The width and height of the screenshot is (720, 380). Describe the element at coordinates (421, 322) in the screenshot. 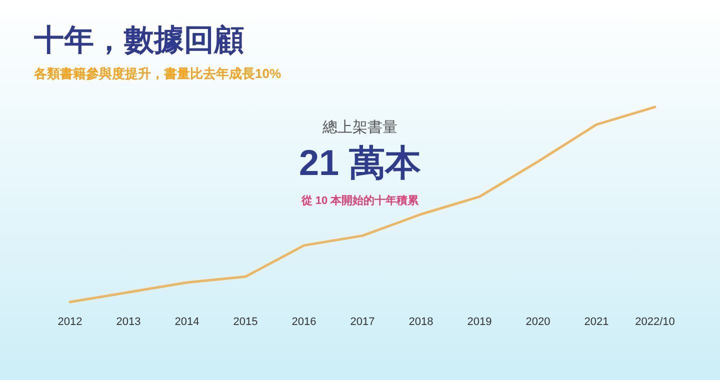

I see `x-tick-label: 2018` at that location.